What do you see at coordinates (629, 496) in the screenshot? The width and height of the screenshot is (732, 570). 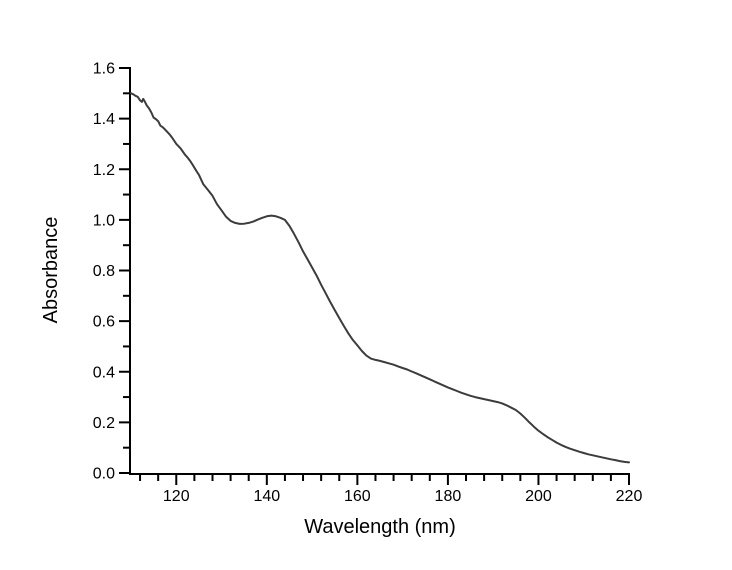 I see `x-tick-label: 220` at bounding box center [629, 496].